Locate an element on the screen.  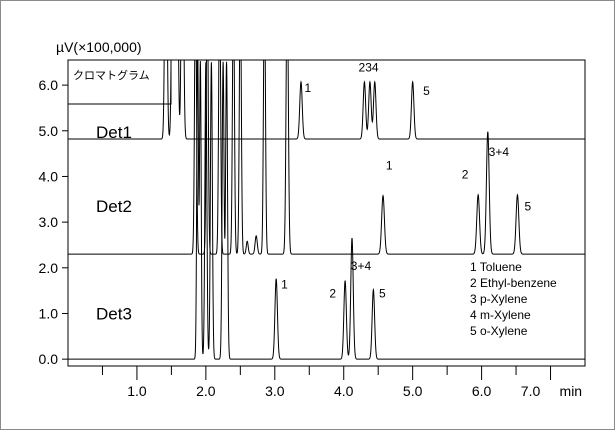
y-tick-label: 1.0 is located at coordinates (49, 313).